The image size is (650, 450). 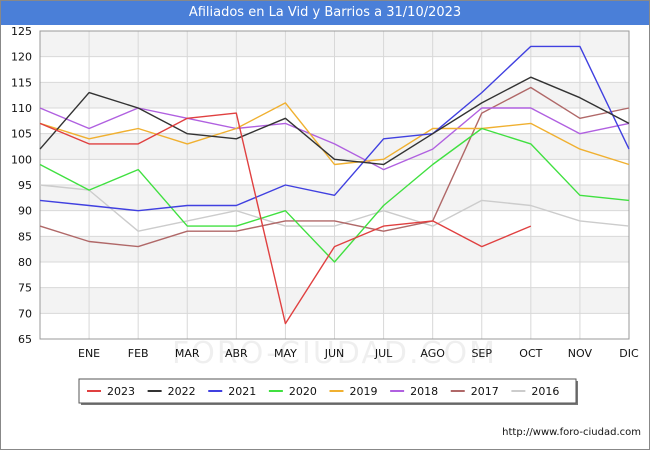 What do you see at coordinates (21, 82) in the screenshot?
I see `y-tick-label: 115` at bounding box center [21, 82].